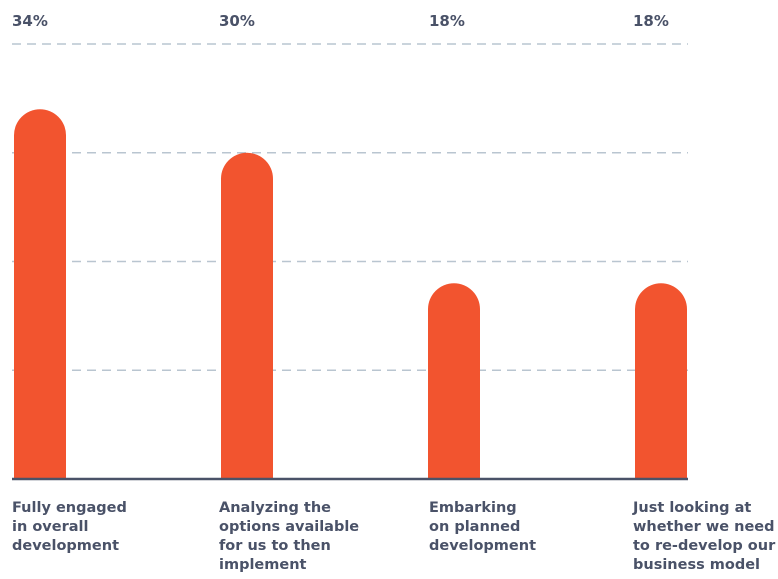 The height and width of the screenshot is (579, 778). I want to click on category-label-fully-engaged: Fully engaged in overall development, so click(69, 527).